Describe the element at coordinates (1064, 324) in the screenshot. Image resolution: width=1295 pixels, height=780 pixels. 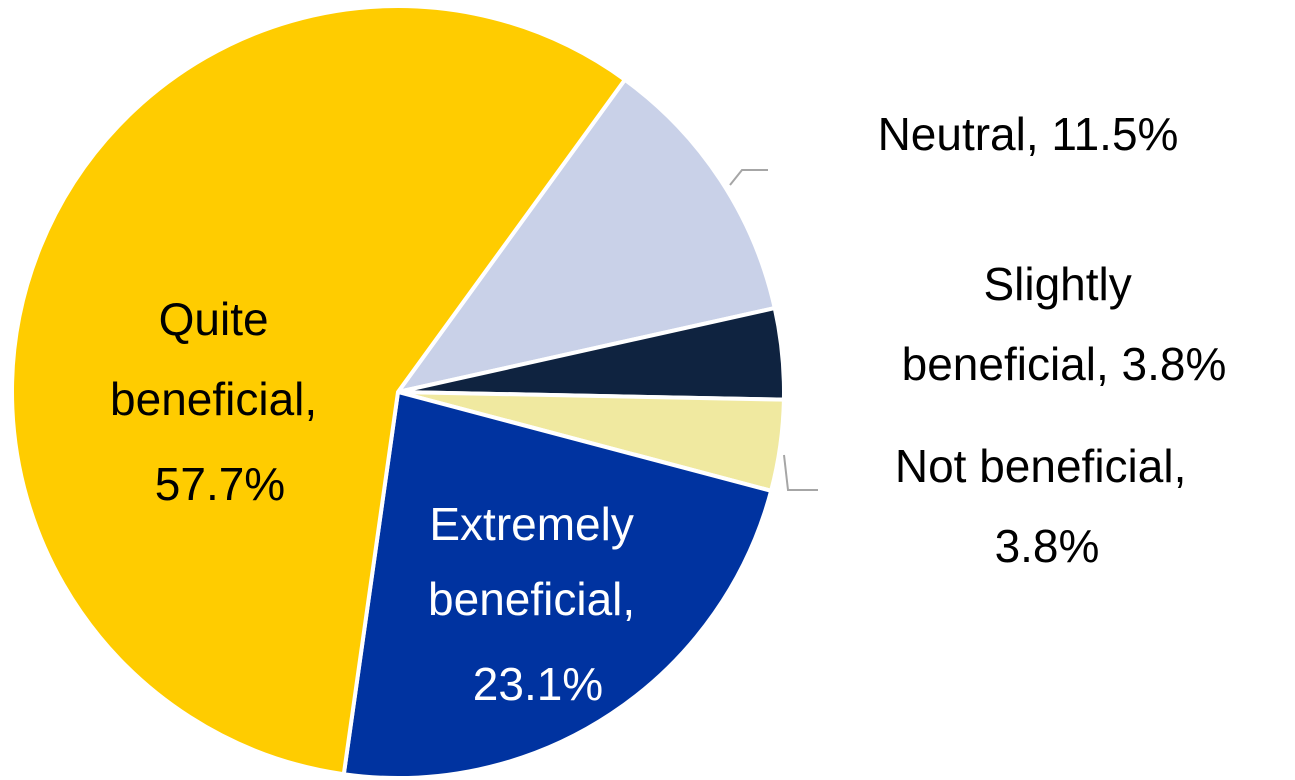
I see `slice-label-slightly-beneficial: Slightly beneficial, 3.8%` at that location.